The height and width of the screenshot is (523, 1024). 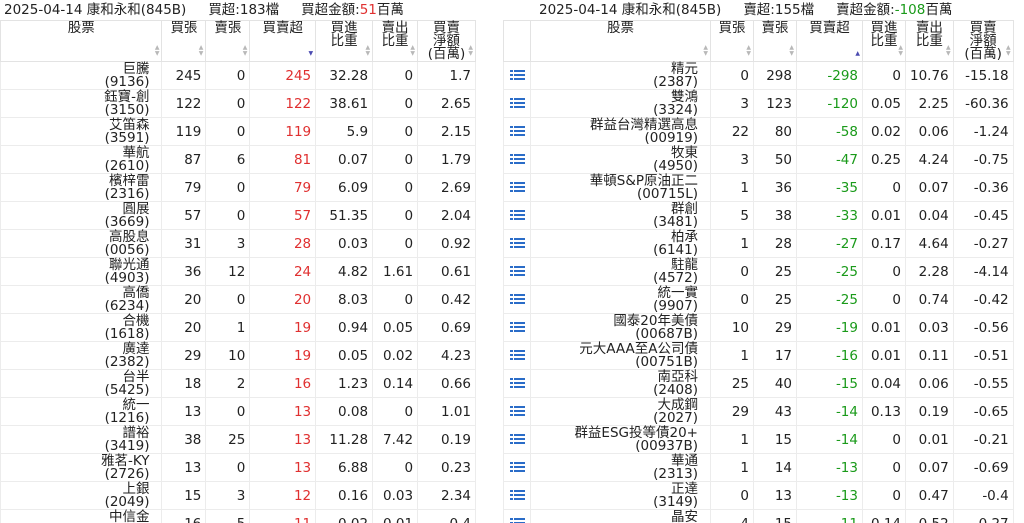 I want to click on col-header-net: 買賣超 ▼, so click(x=283, y=41).